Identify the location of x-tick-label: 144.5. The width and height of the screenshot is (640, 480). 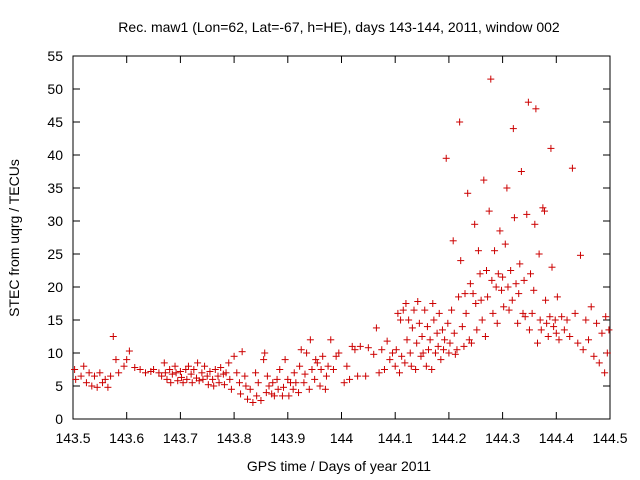
(609, 438).